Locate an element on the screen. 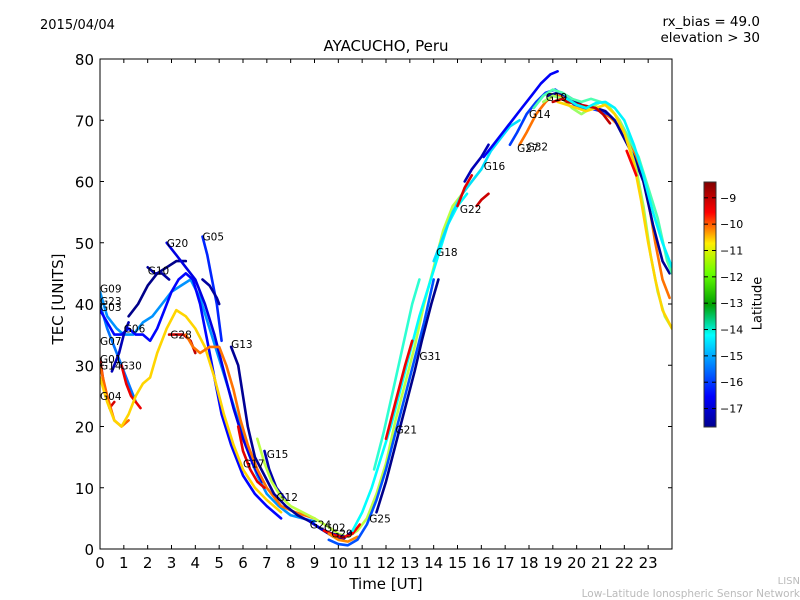 The height and width of the screenshot is (600, 800). series-label: G32 is located at coordinates (538, 148).